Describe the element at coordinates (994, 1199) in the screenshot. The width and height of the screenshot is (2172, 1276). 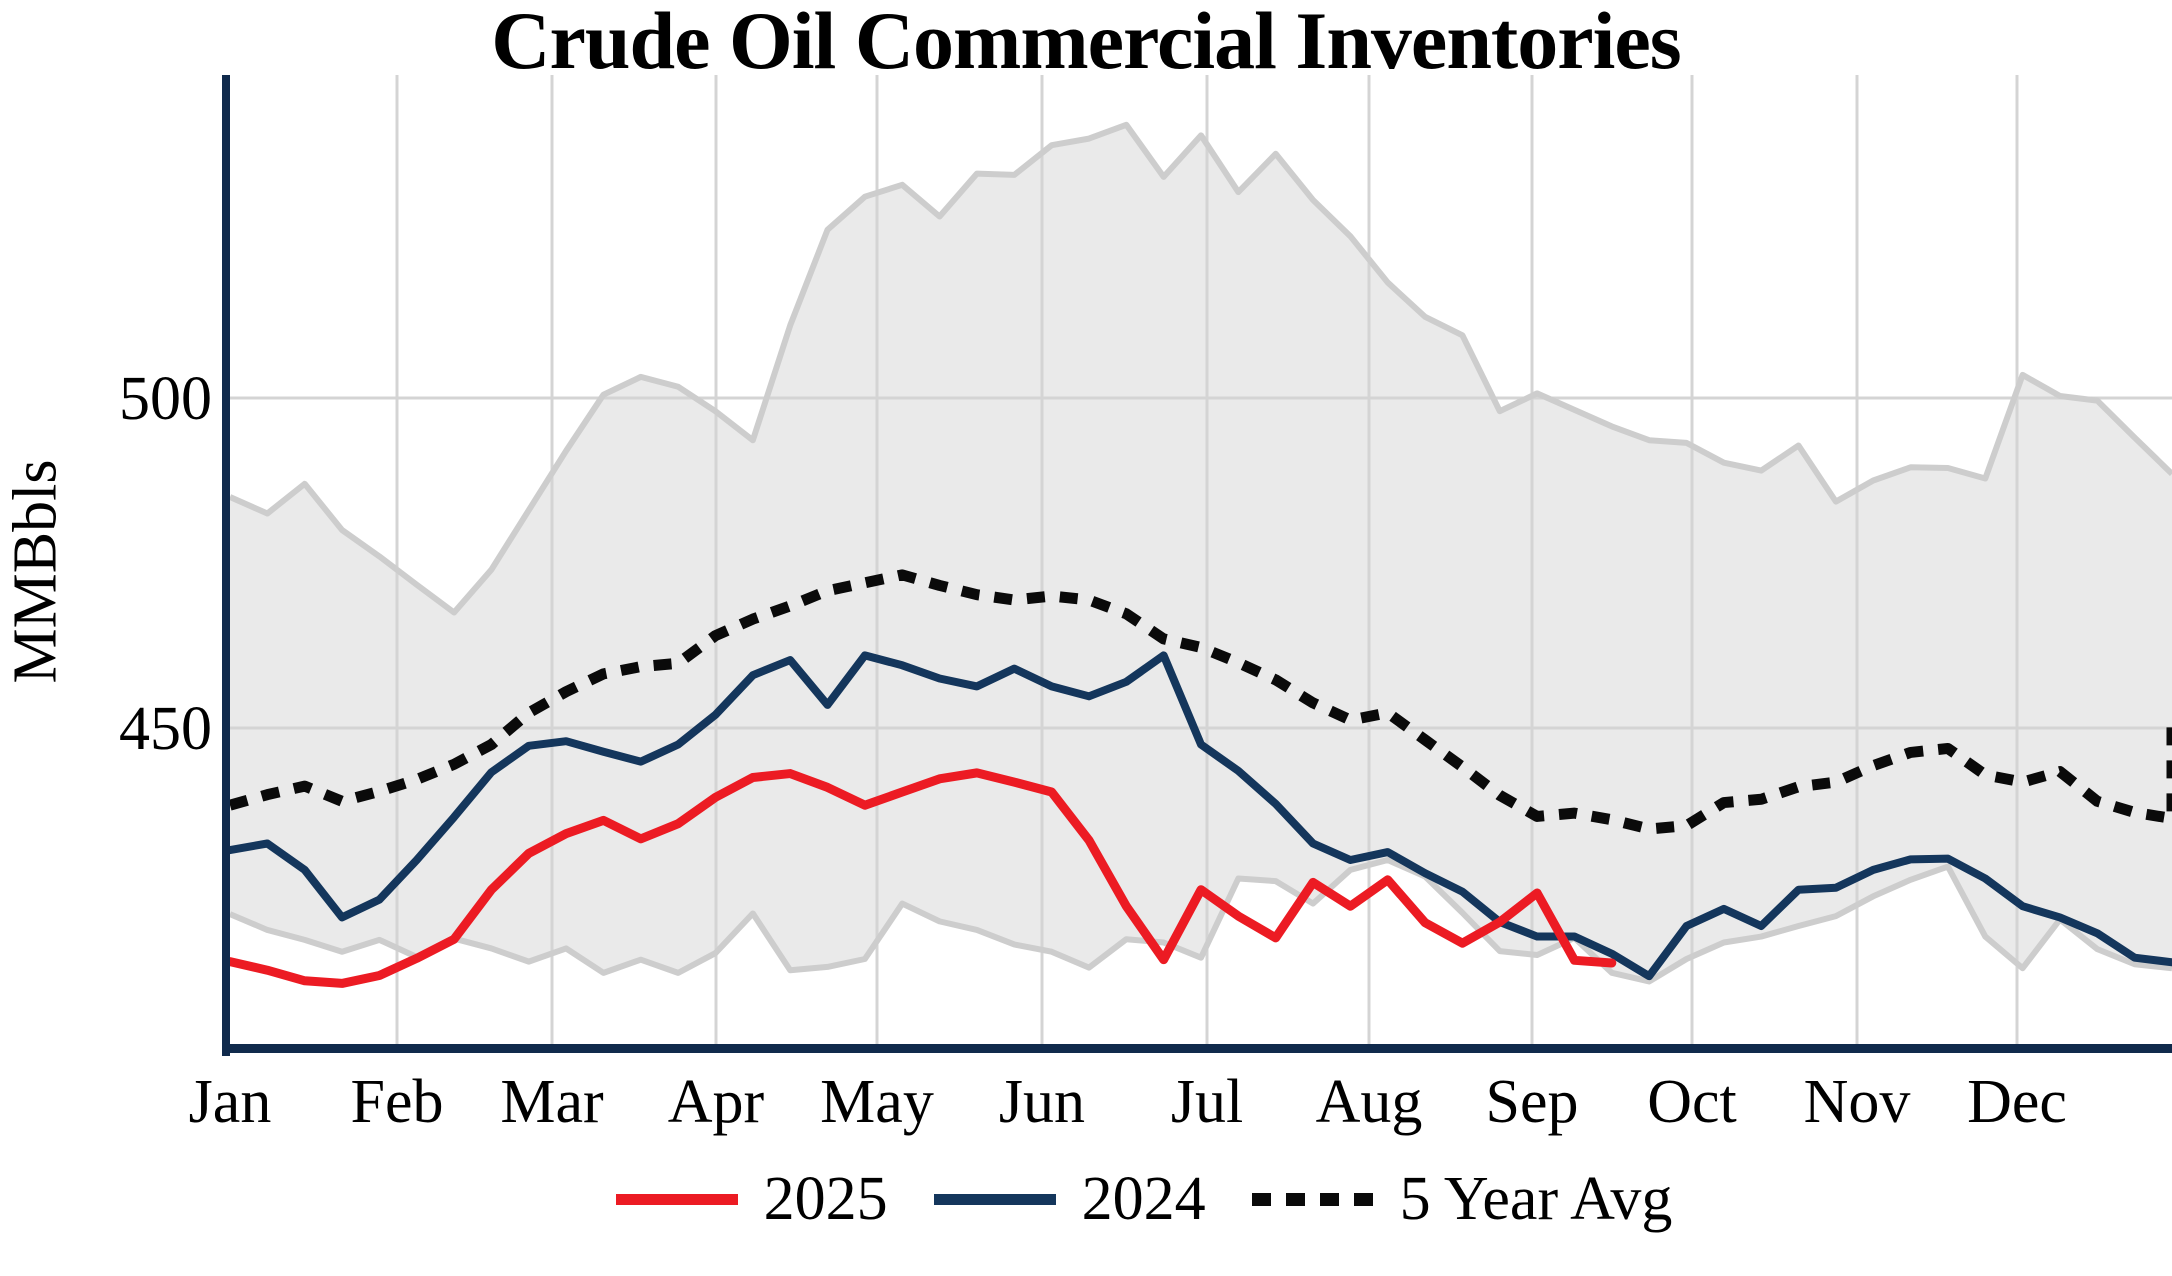
I see `legend-swatch-2024` at that location.